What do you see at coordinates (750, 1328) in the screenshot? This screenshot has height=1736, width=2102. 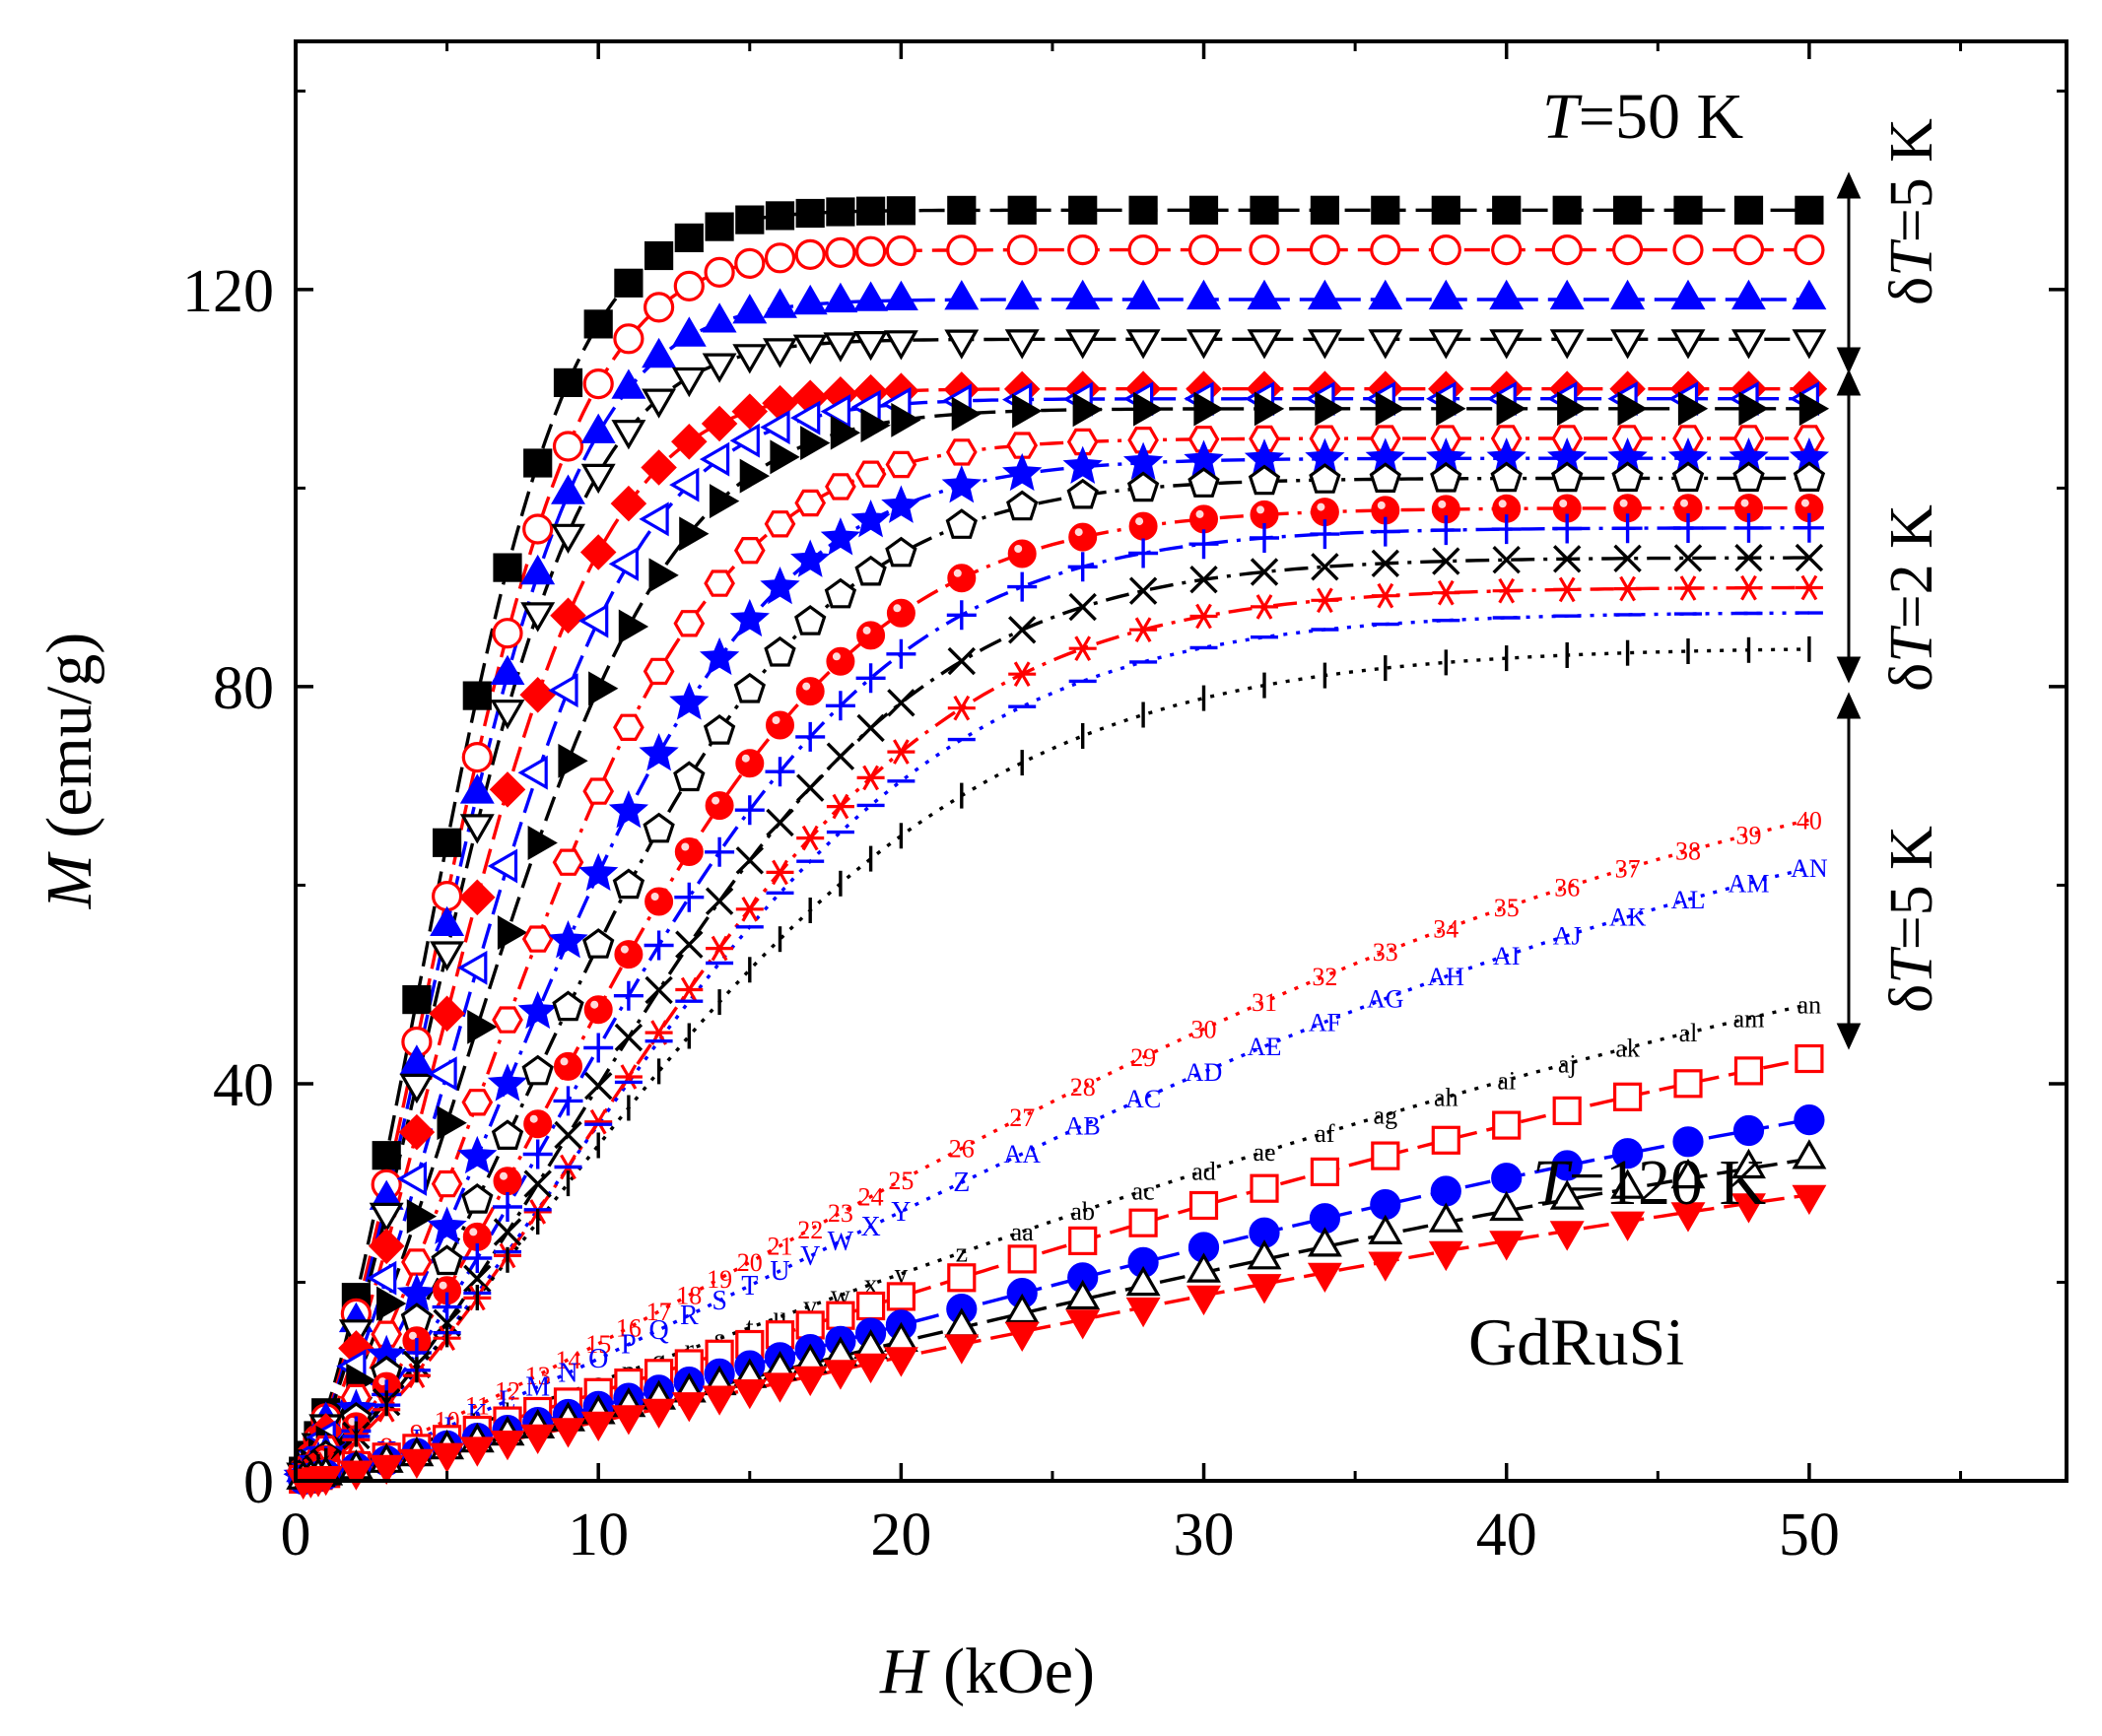 I see `data-point-lower: t` at bounding box center [750, 1328].